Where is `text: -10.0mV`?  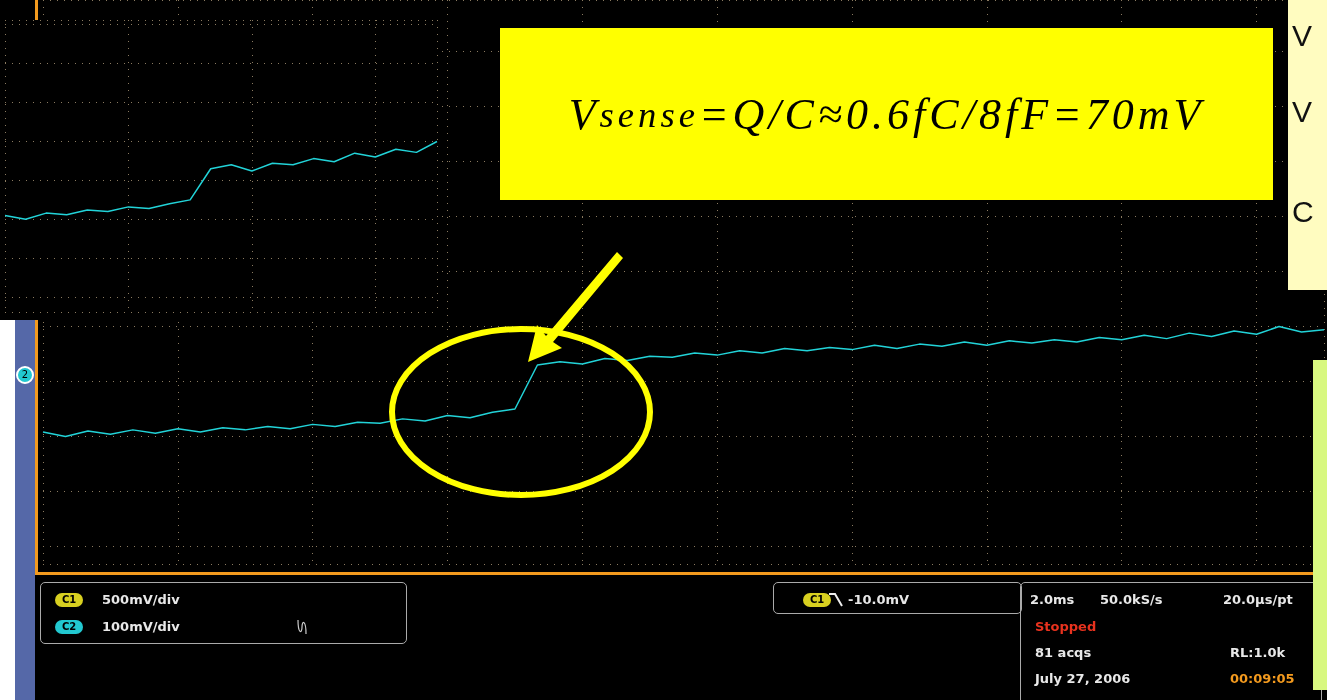
text: -10.0mV is located at coordinates (879, 599).